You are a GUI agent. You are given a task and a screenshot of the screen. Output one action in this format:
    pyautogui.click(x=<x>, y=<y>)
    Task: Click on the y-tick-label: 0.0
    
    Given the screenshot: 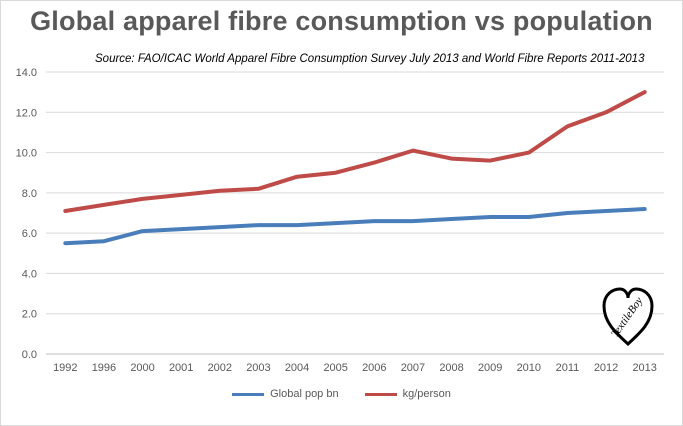 What is the action you would take?
    pyautogui.click(x=29, y=355)
    